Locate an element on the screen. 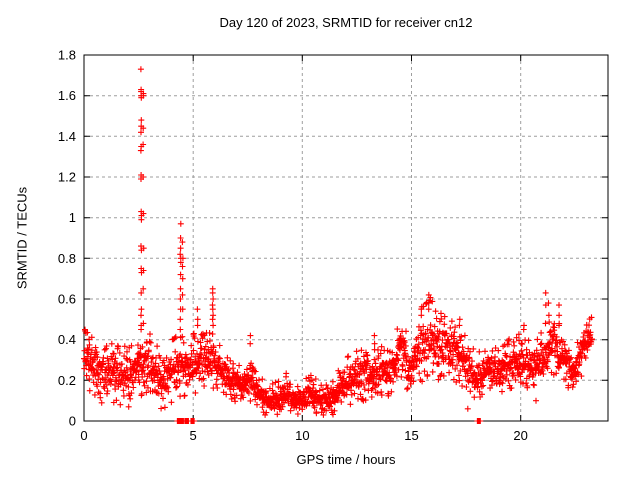  y-tick-label: 0.2 is located at coordinates (67, 380).